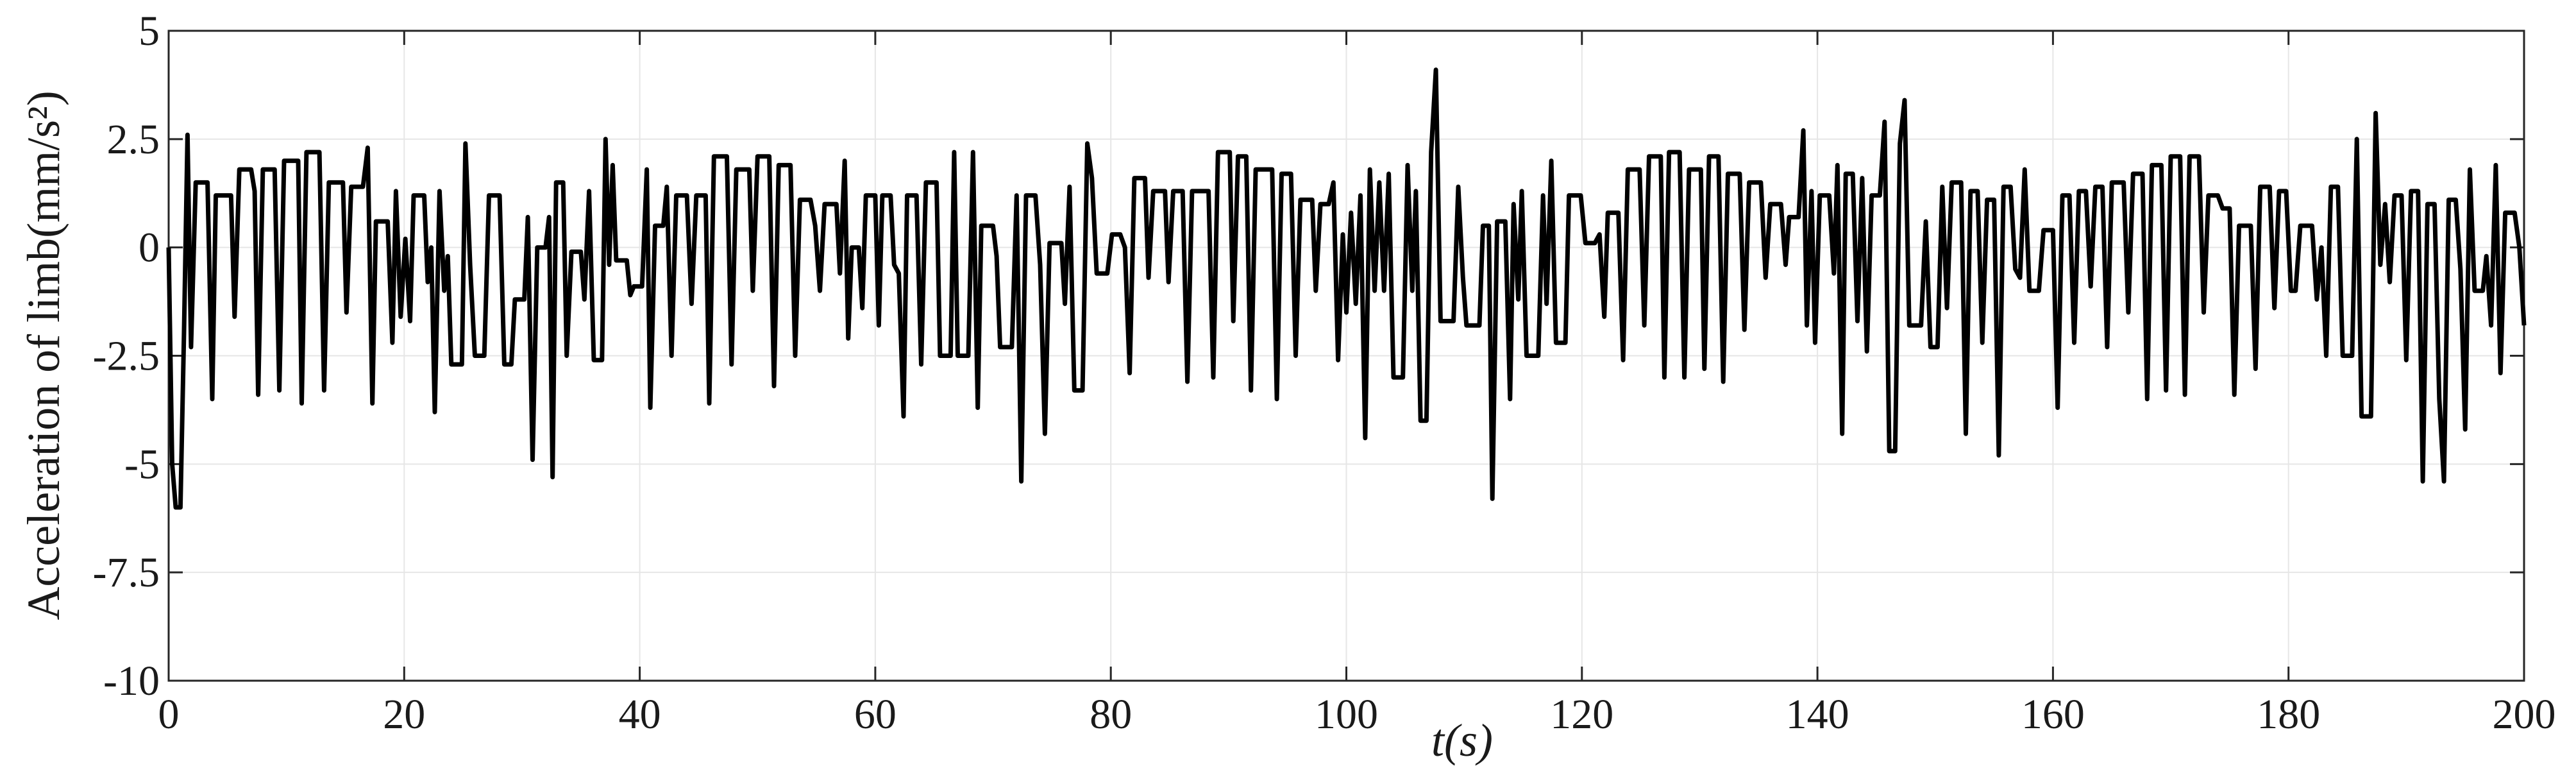 The image size is (2576, 784). I want to click on x-tick-label: 60, so click(875, 714).